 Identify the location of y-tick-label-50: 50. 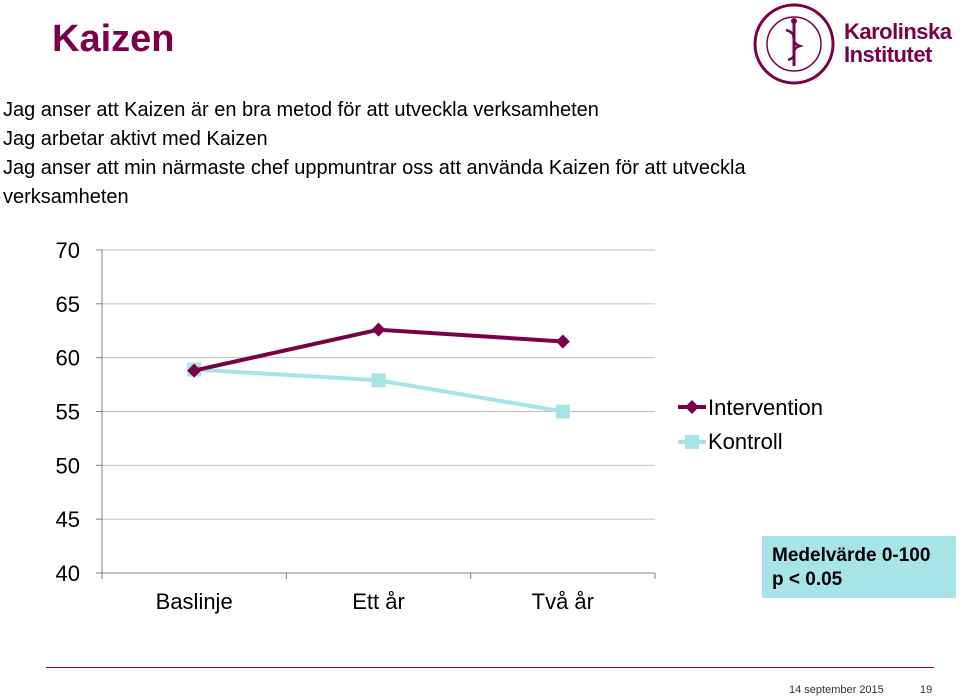
(68, 465).